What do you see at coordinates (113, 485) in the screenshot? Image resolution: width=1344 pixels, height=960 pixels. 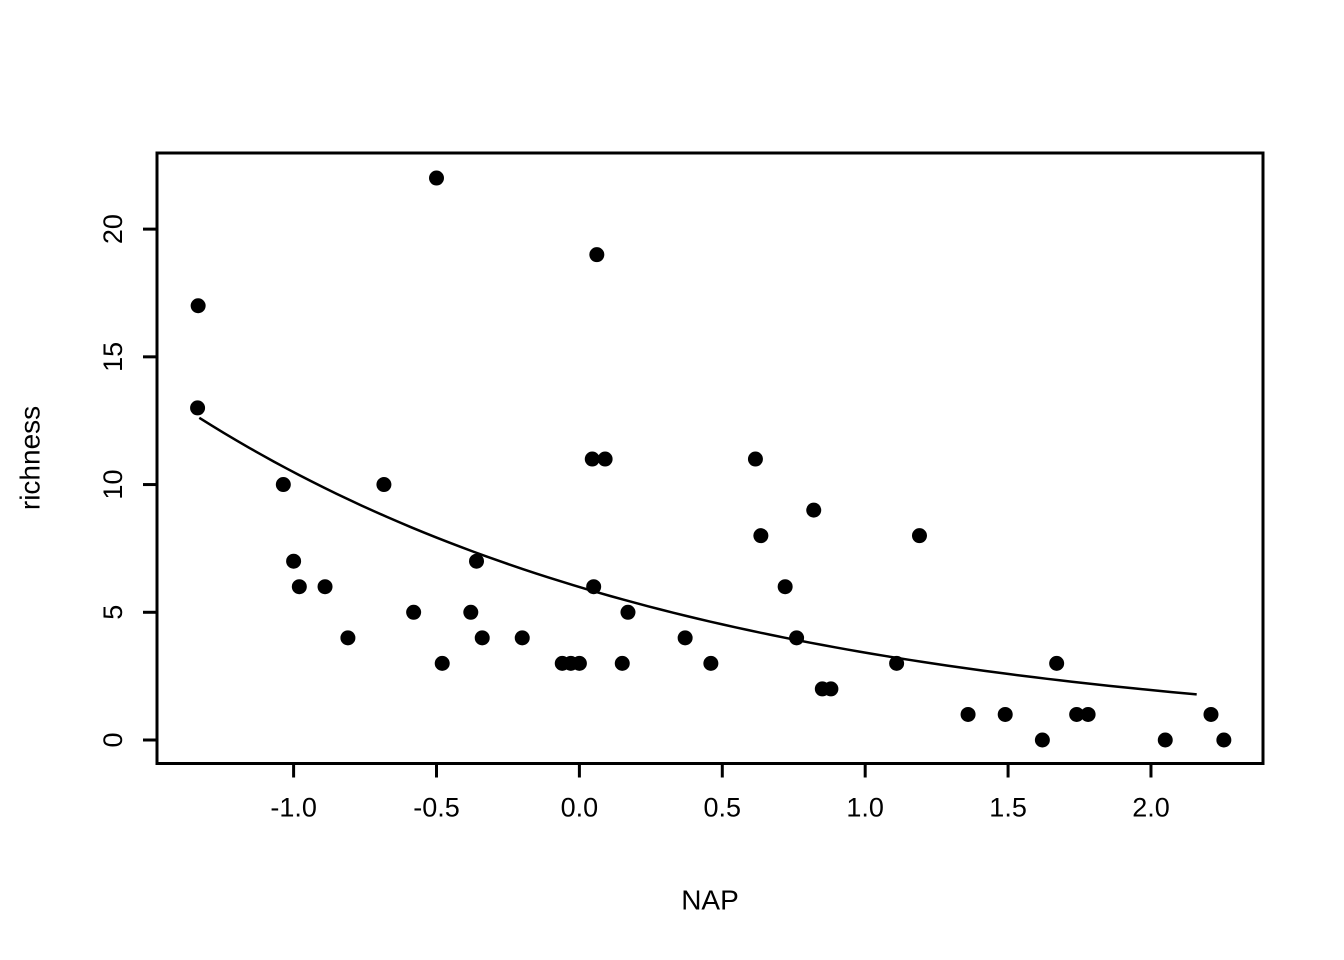 I see `y-tick-label: 10` at bounding box center [113, 485].